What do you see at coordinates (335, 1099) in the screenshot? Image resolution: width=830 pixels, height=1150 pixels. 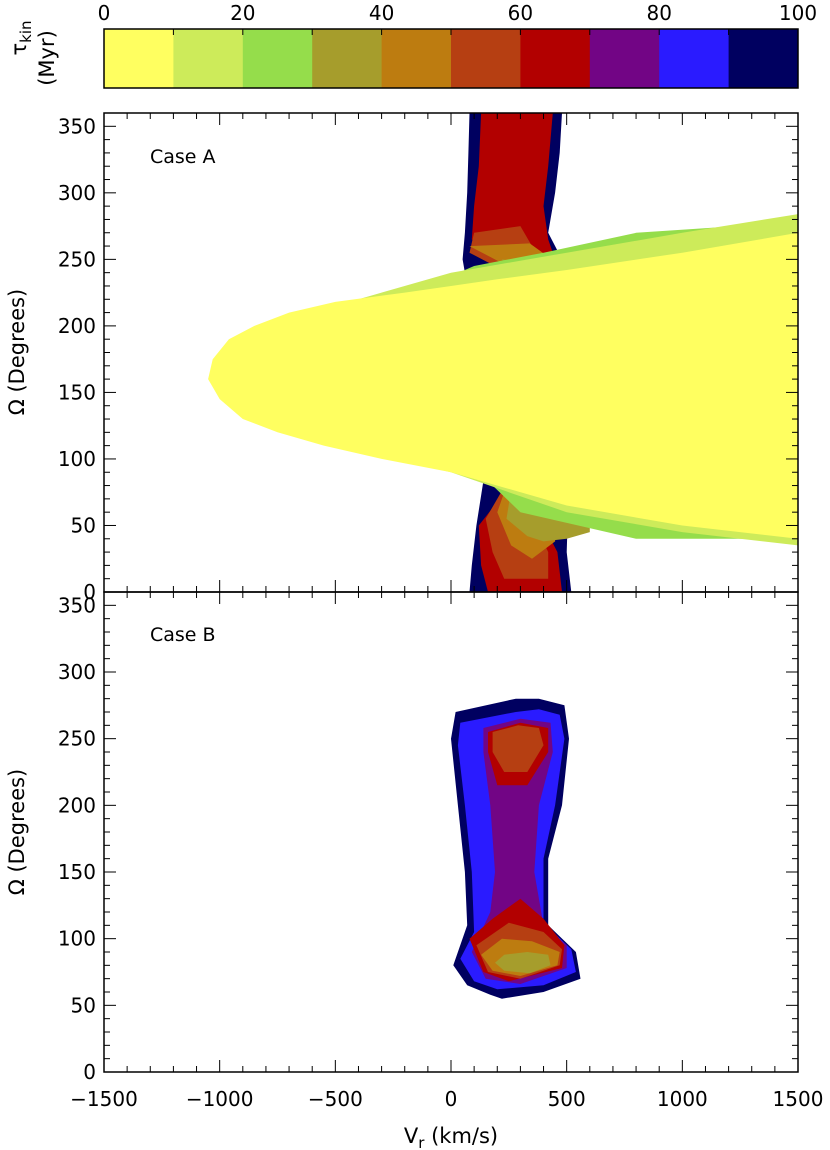 I see `x-tick-label: −500` at bounding box center [335, 1099].